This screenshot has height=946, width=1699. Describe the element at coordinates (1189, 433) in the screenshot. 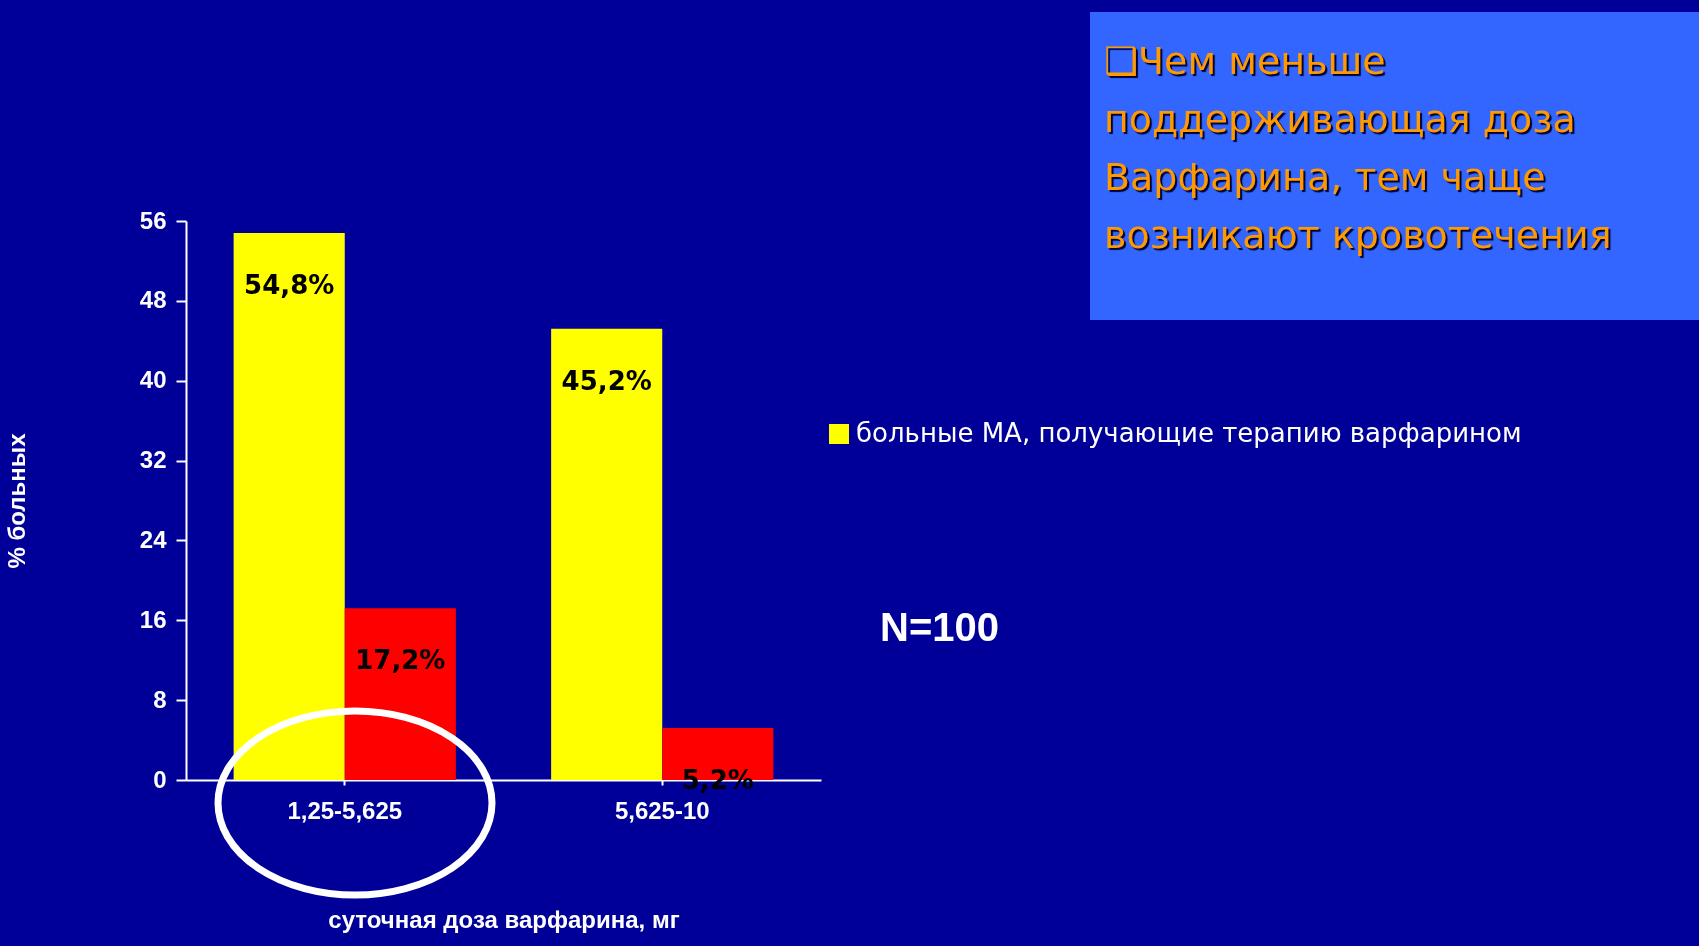

I see `legend-label: больные МА, получающие терапию варфарином` at that location.